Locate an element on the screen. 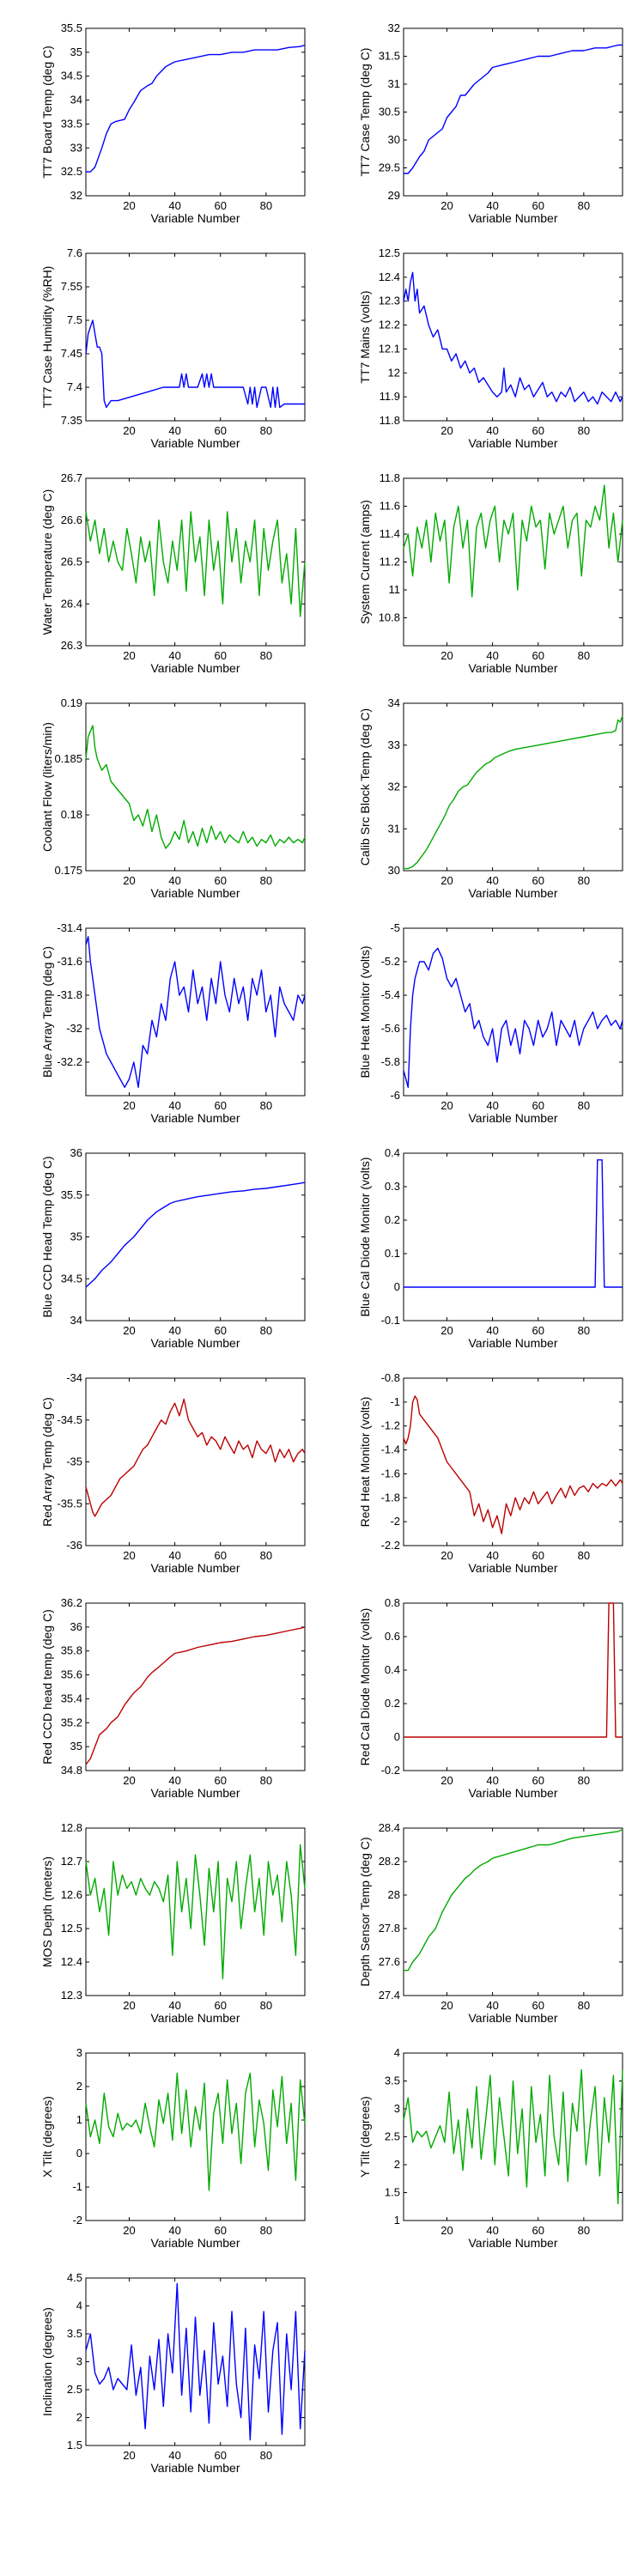 The image size is (644, 2576). y-tick-label: -35 is located at coordinates (74, 1462).